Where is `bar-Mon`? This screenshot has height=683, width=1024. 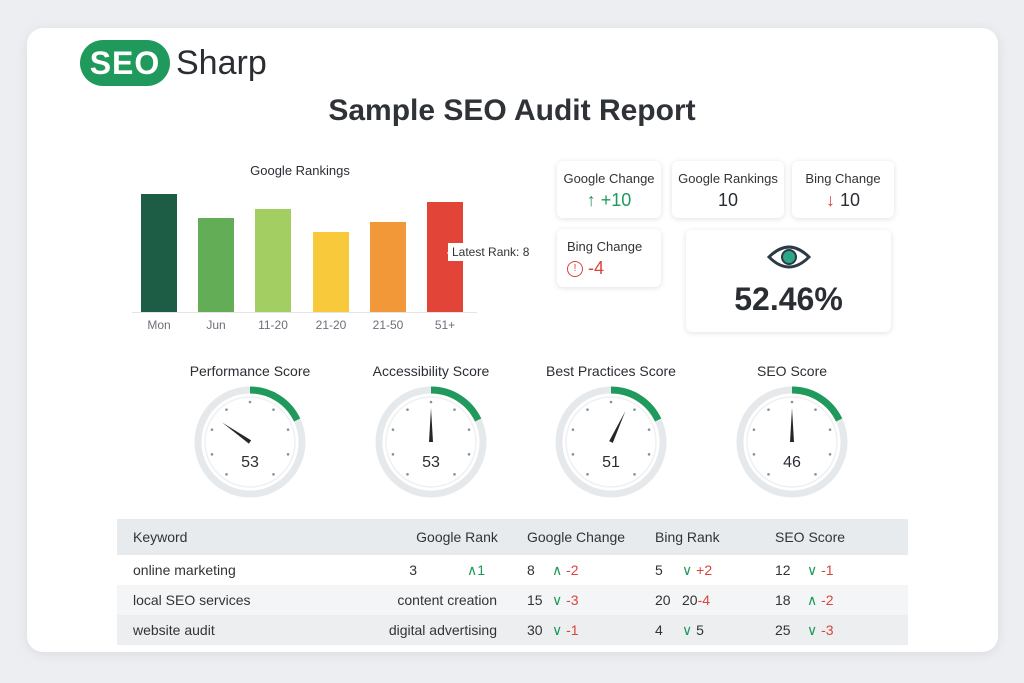 bar-Mon is located at coordinates (159, 253).